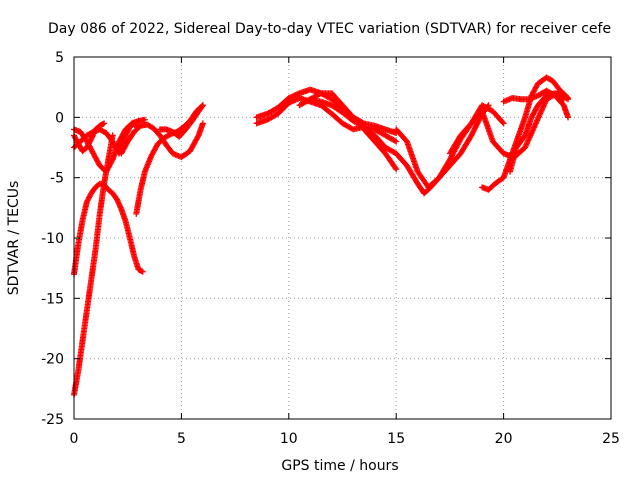  I want to click on series-arc-a, so click(108, 229).